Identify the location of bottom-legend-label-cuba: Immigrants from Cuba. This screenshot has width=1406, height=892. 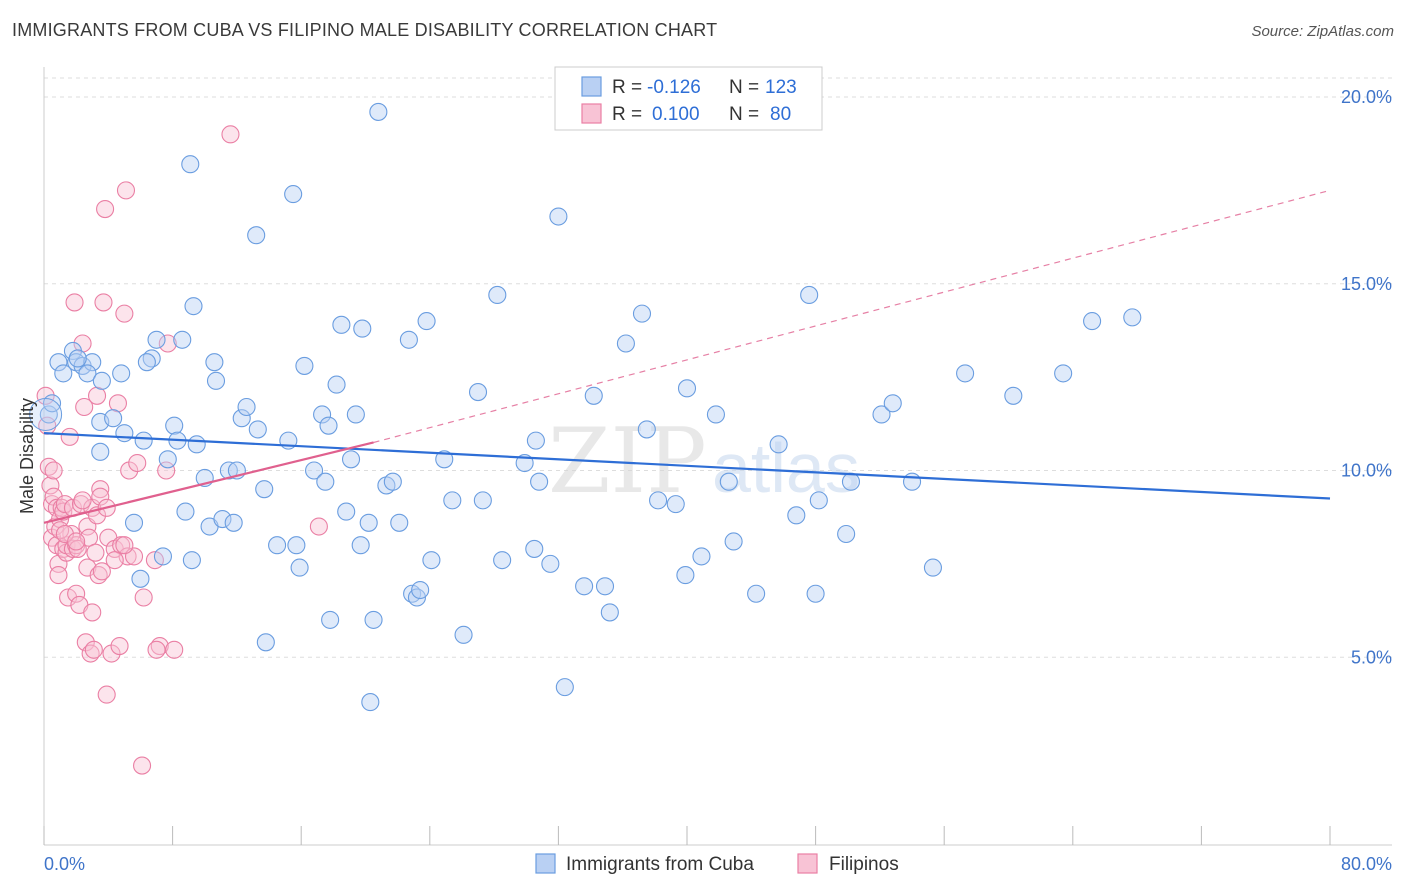
(660, 864).